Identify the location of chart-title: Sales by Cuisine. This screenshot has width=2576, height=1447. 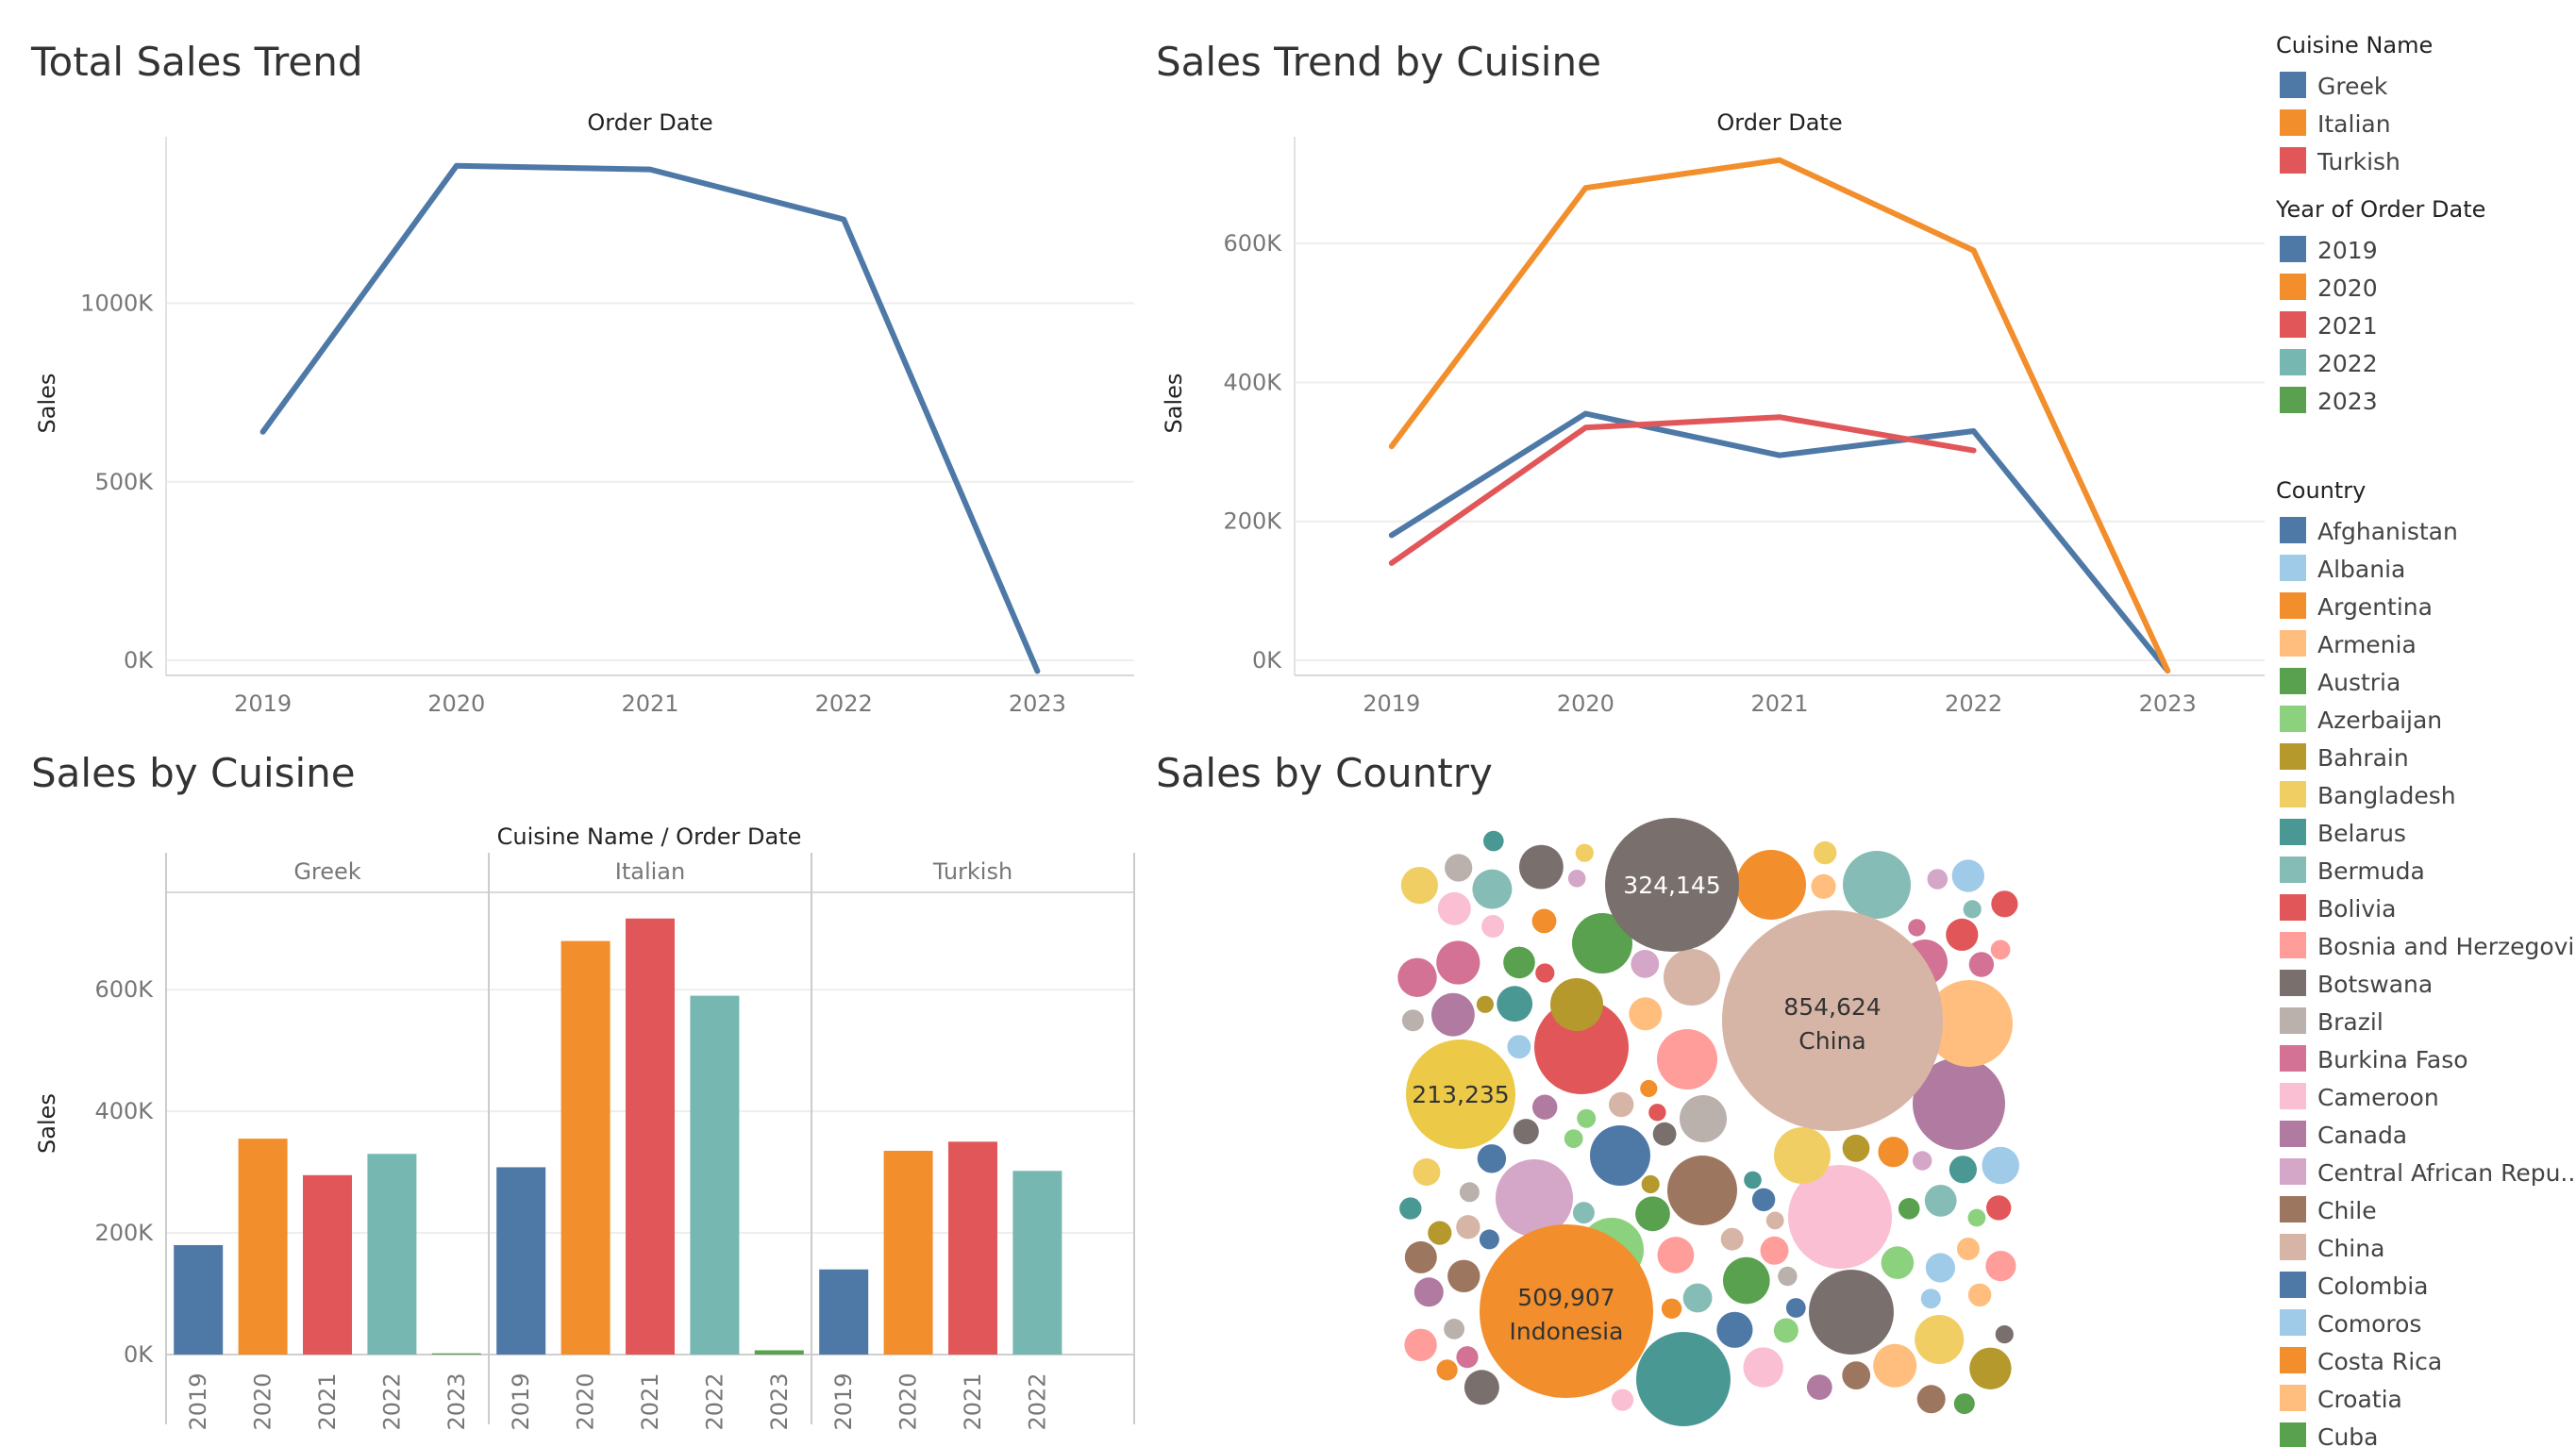
(193, 773).